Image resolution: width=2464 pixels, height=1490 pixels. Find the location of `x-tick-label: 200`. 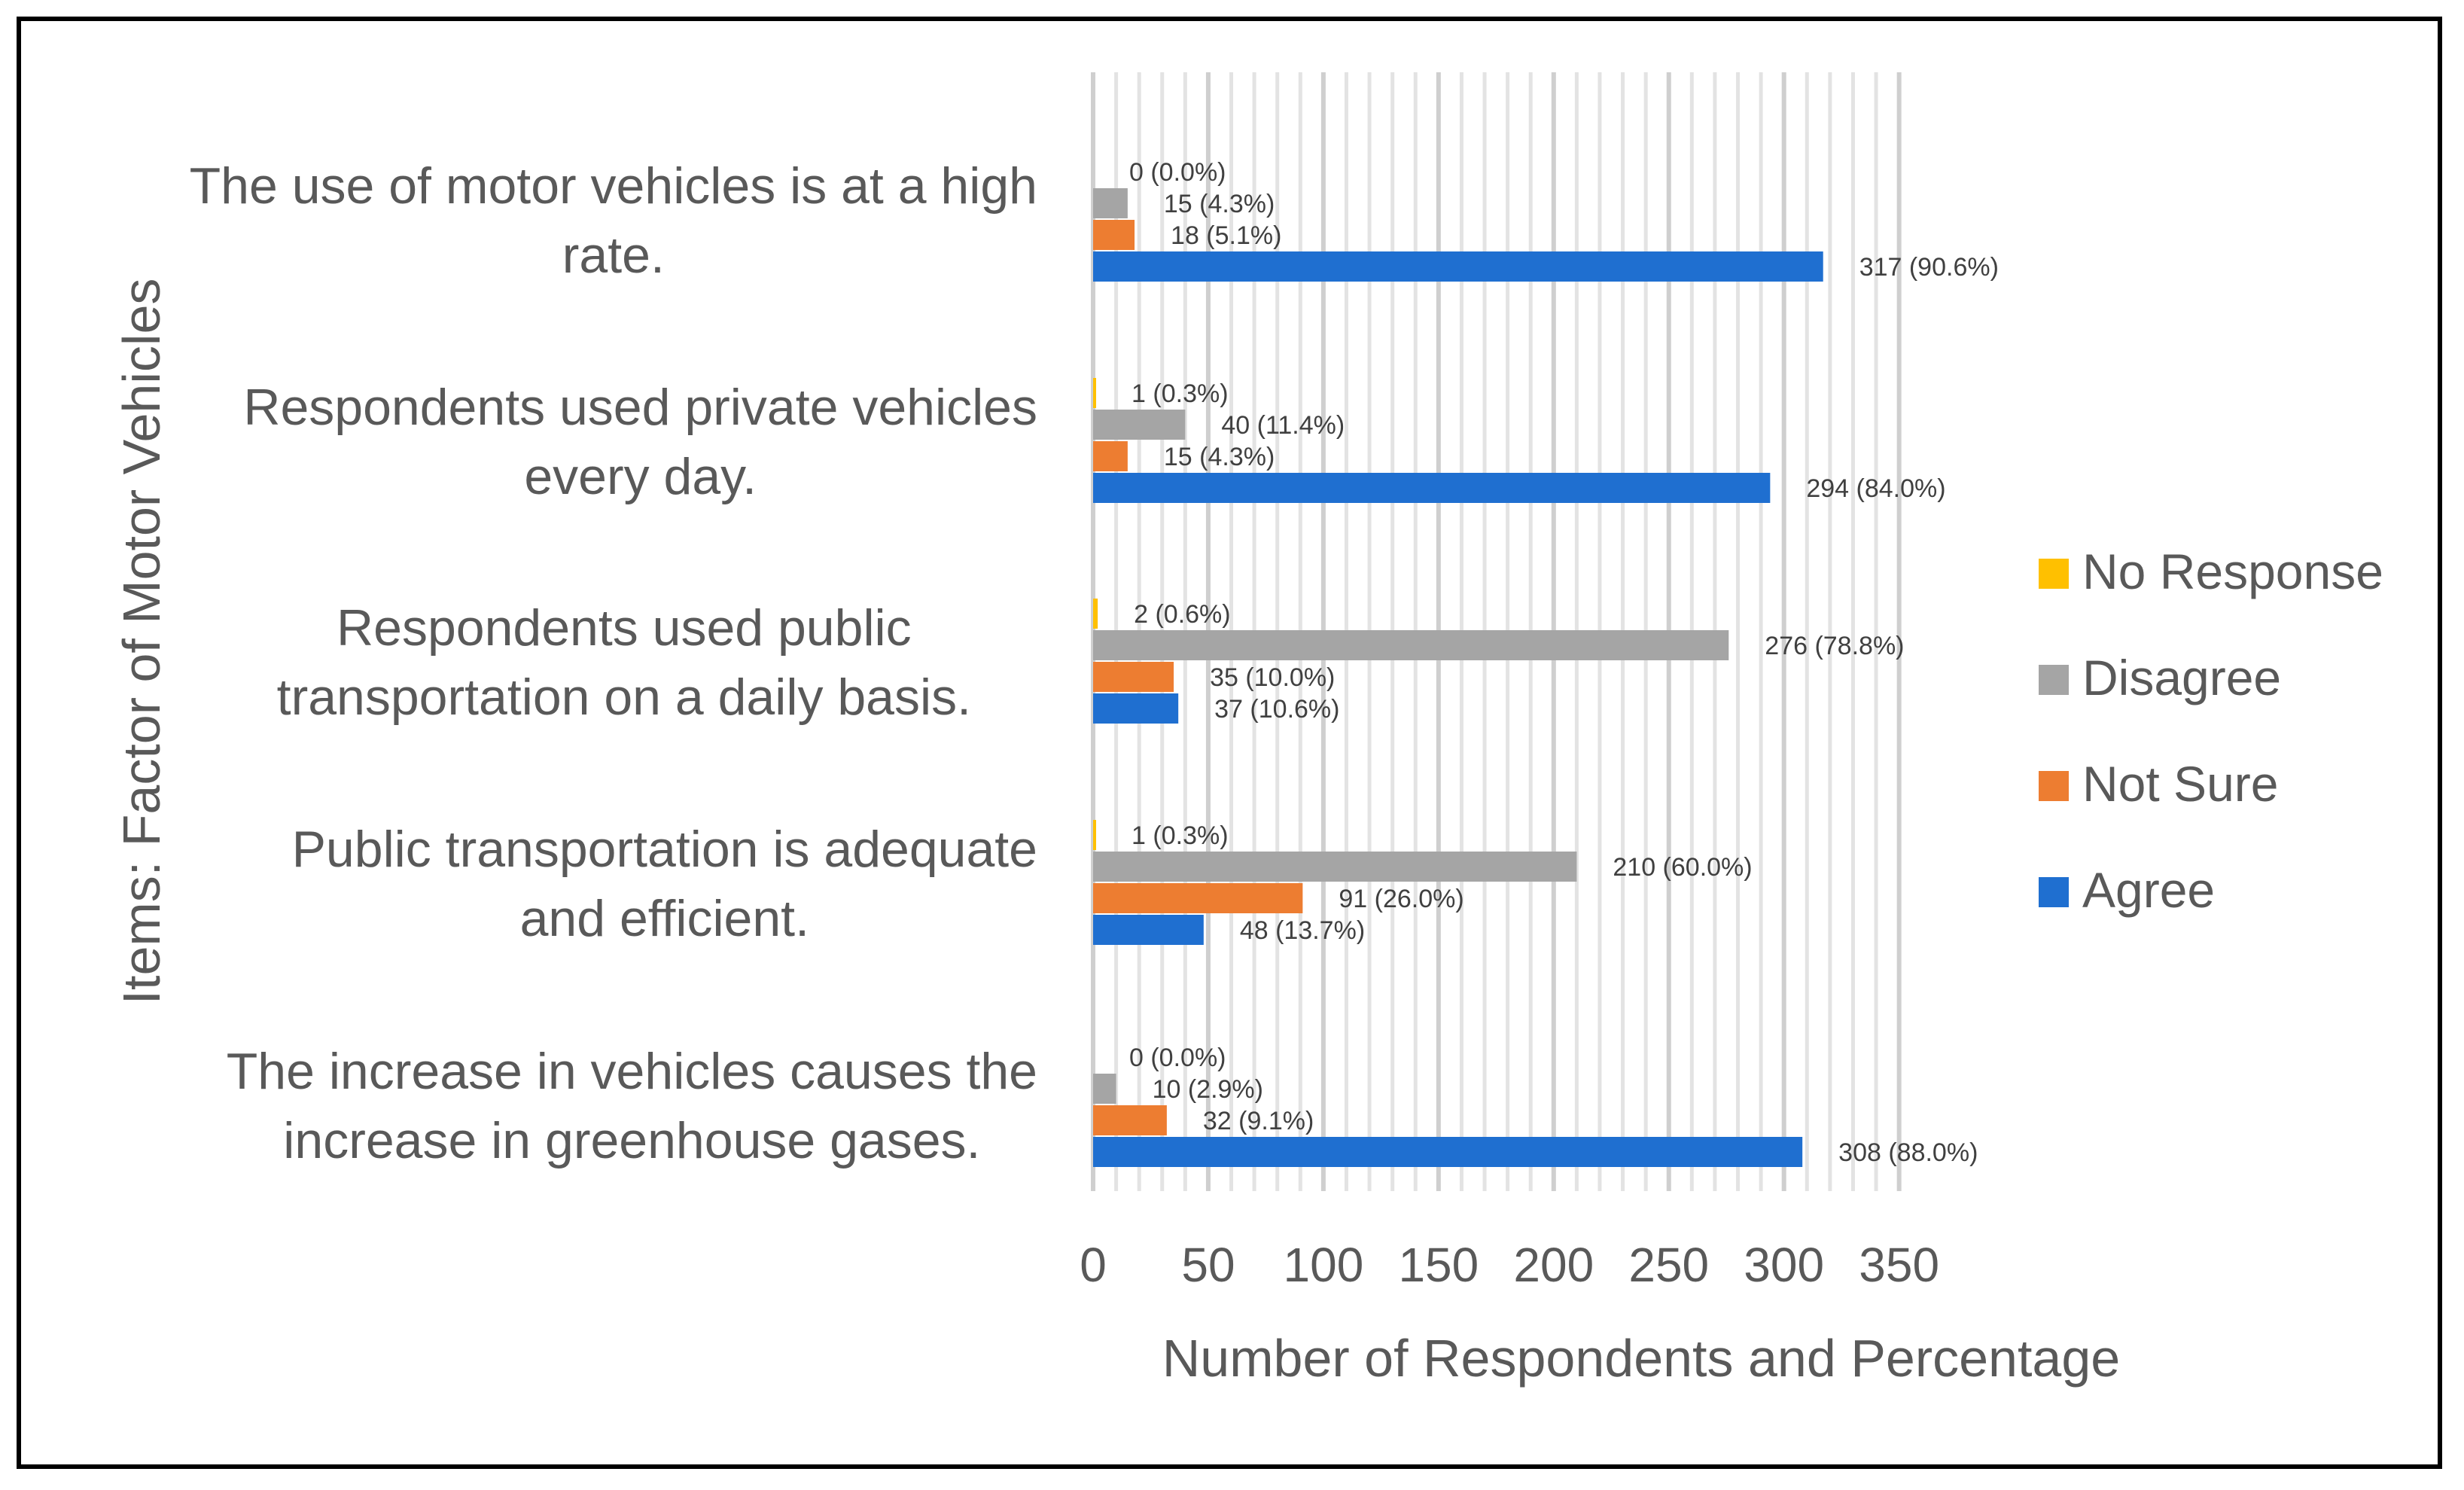

x-tick-label: 200 is located at coordinates (1554, 1265).